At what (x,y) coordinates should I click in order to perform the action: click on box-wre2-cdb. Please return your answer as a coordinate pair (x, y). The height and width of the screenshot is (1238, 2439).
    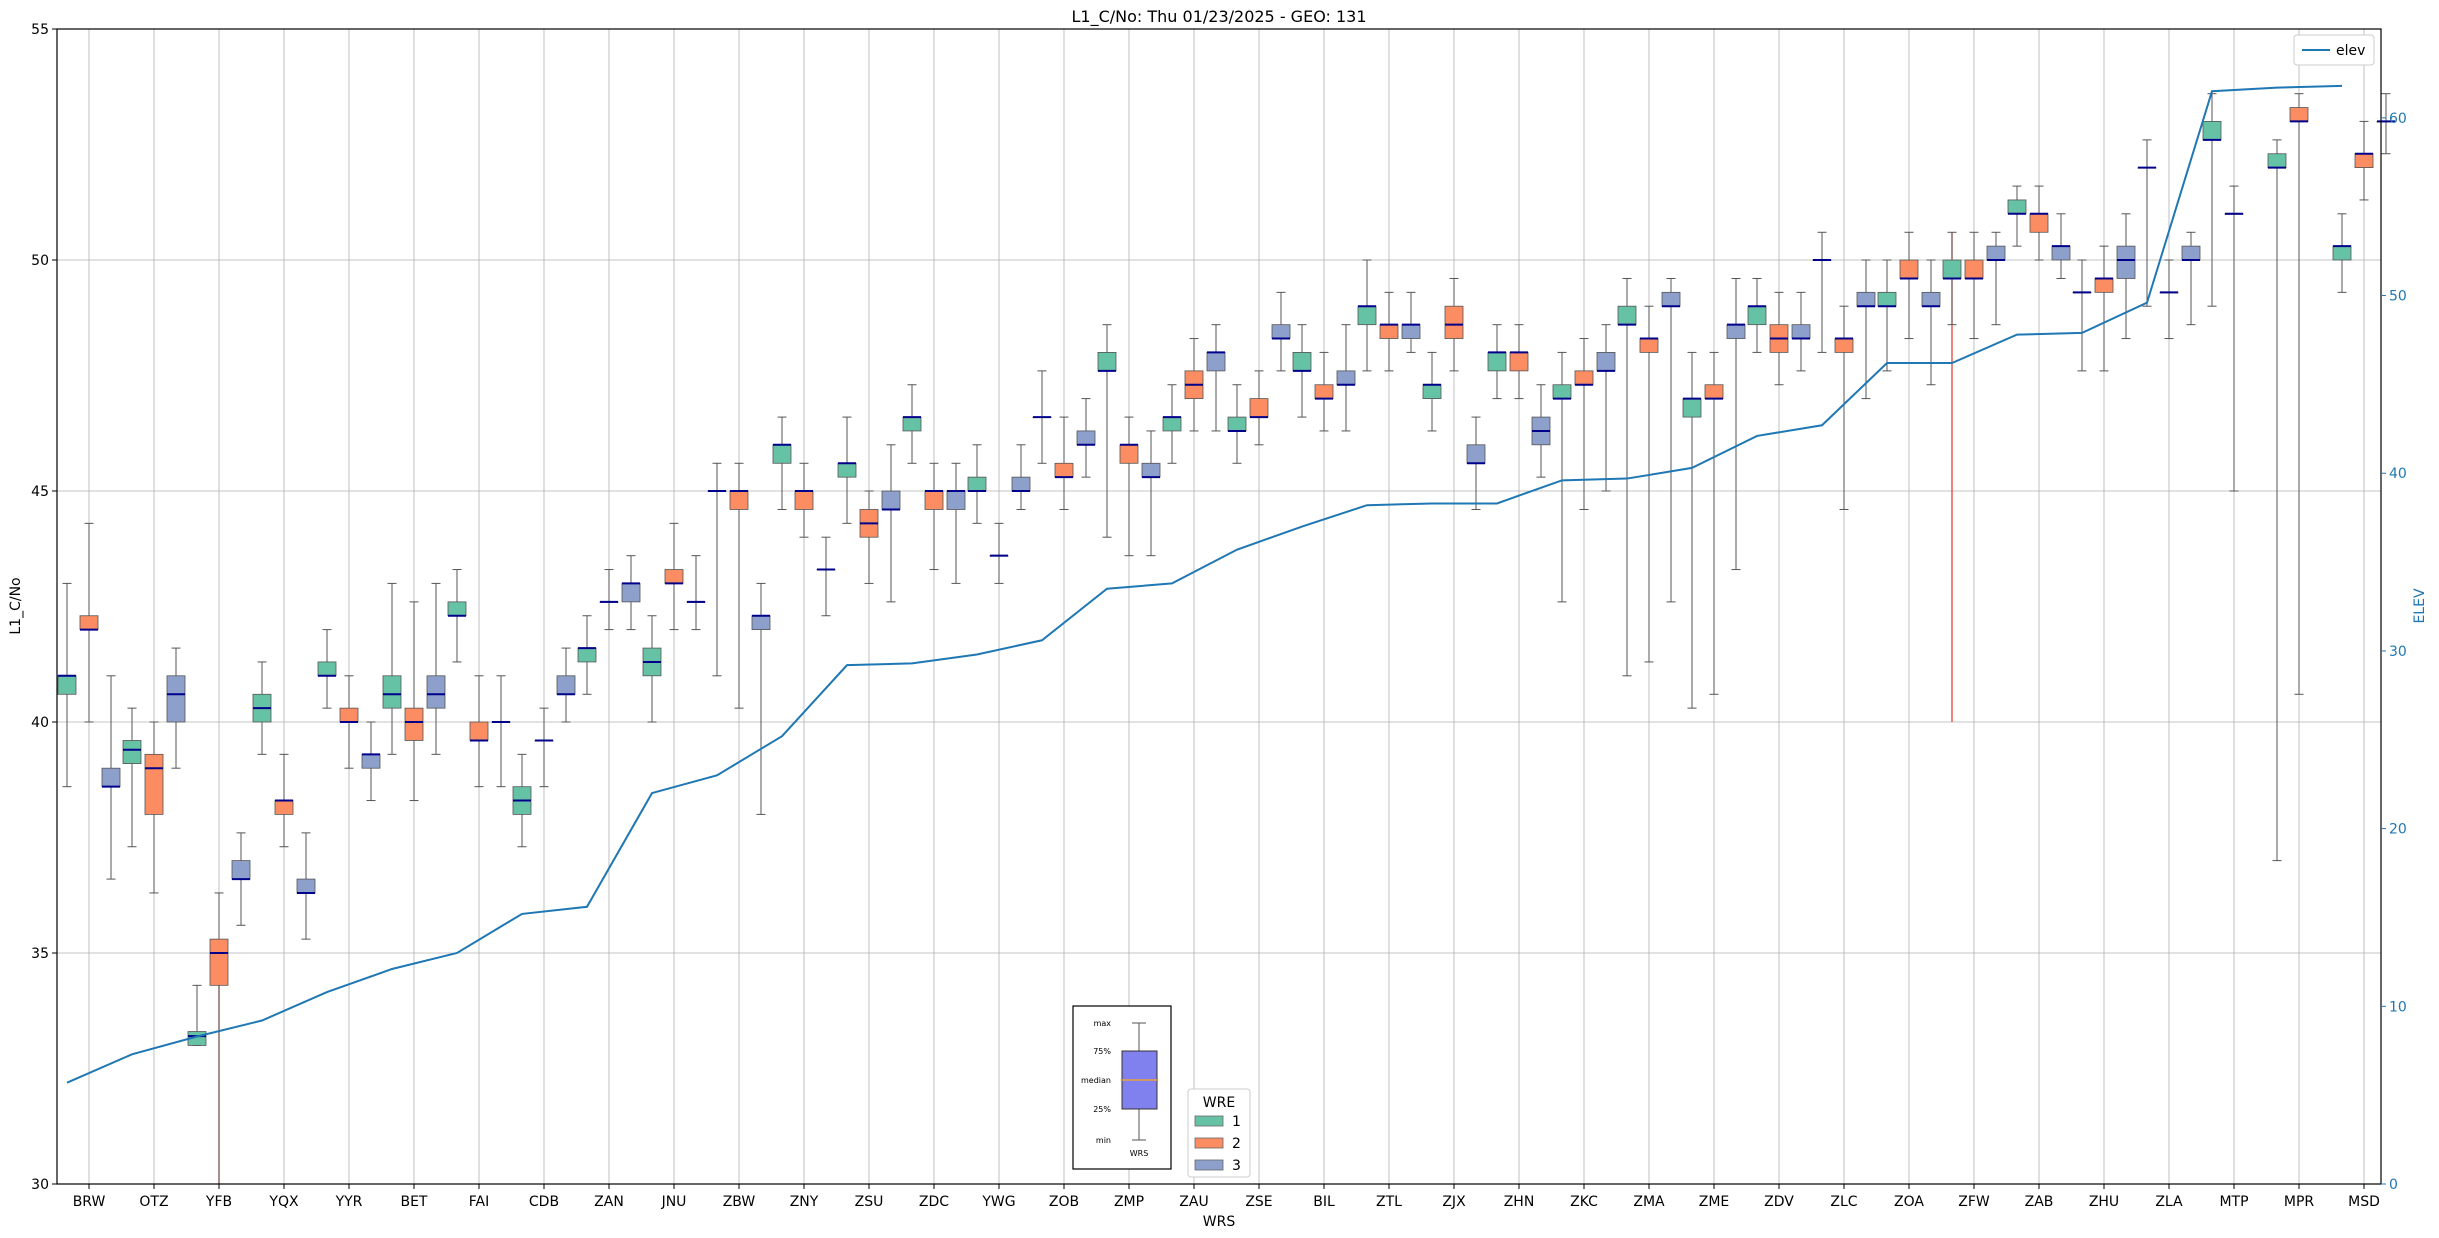
    Looking at the image, I should click on (544, 747).